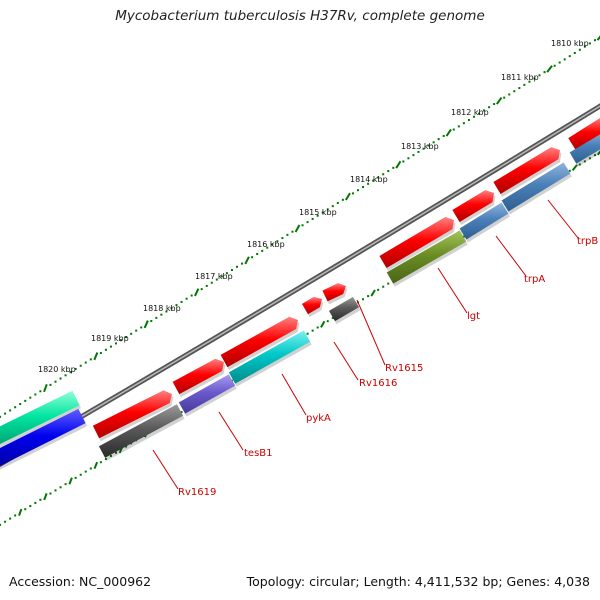 Image resolution: width=600 pixels, height=600 pixels. Describe the element at coordinates (520, 77) in the screenshot. I see `tick-label-1811: 1811 kbp` at that location.